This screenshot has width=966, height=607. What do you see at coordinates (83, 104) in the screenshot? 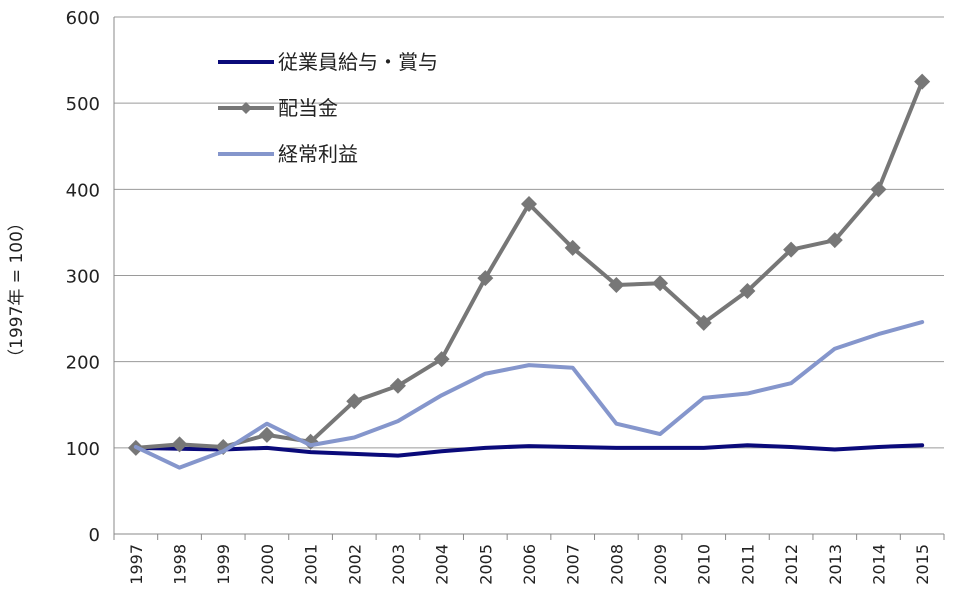
I see `y-tick-label: 500` at bounding box center [83, 104].